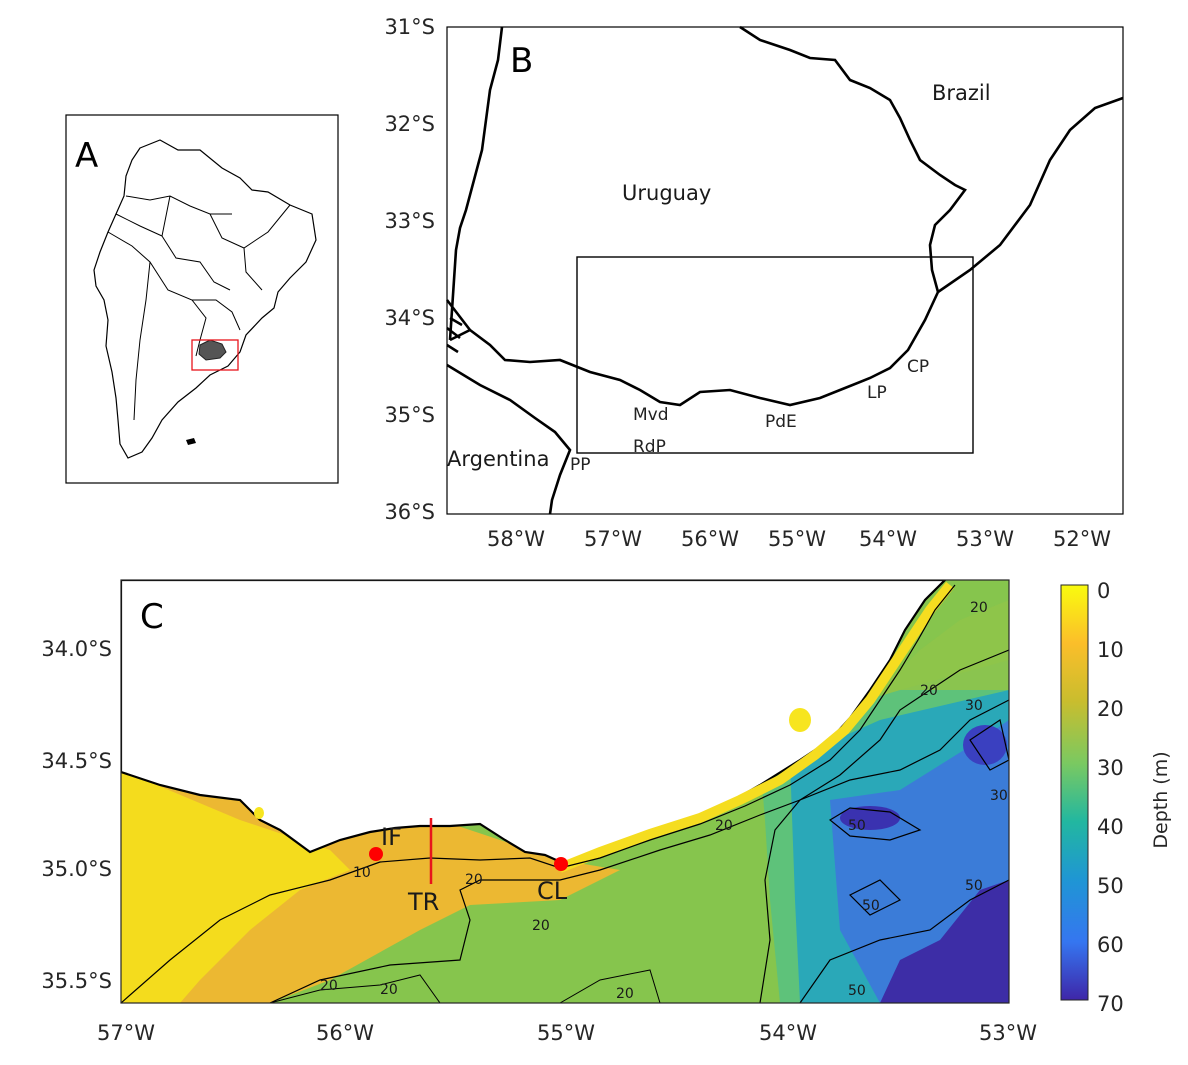 This screenshot has width=1188, height=1065. Describe the element at coordinates (649, 447) in the screenshot. I see `label-rdp: RdP` at that location.